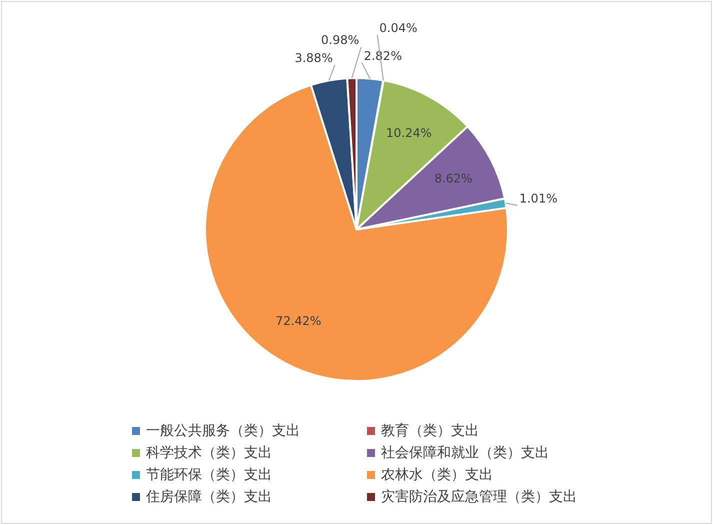  Describe the element at coordinates (437, 475) in the screenshot. I see `legend-label: 农林水（类）支出` at that location.